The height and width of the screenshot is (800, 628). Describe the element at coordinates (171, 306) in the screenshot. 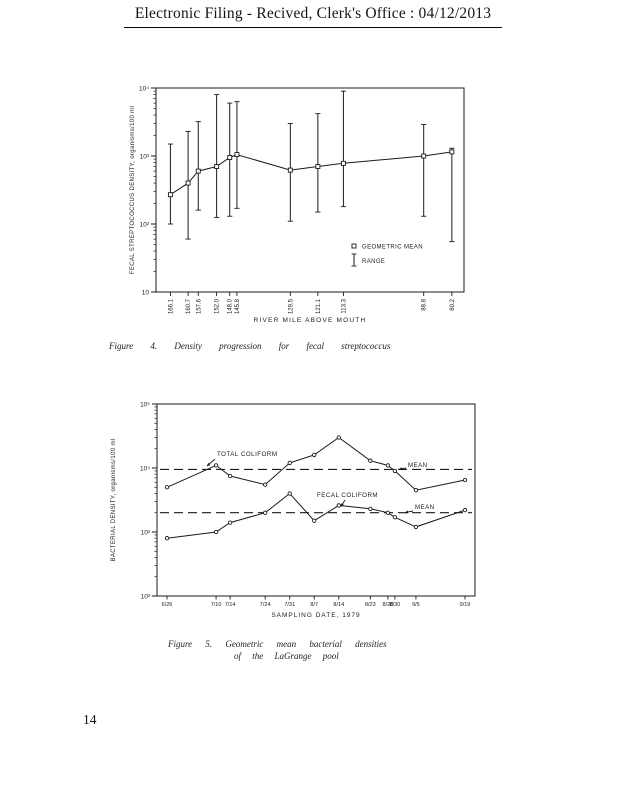

I see `svg-text: 166.1` at that location.